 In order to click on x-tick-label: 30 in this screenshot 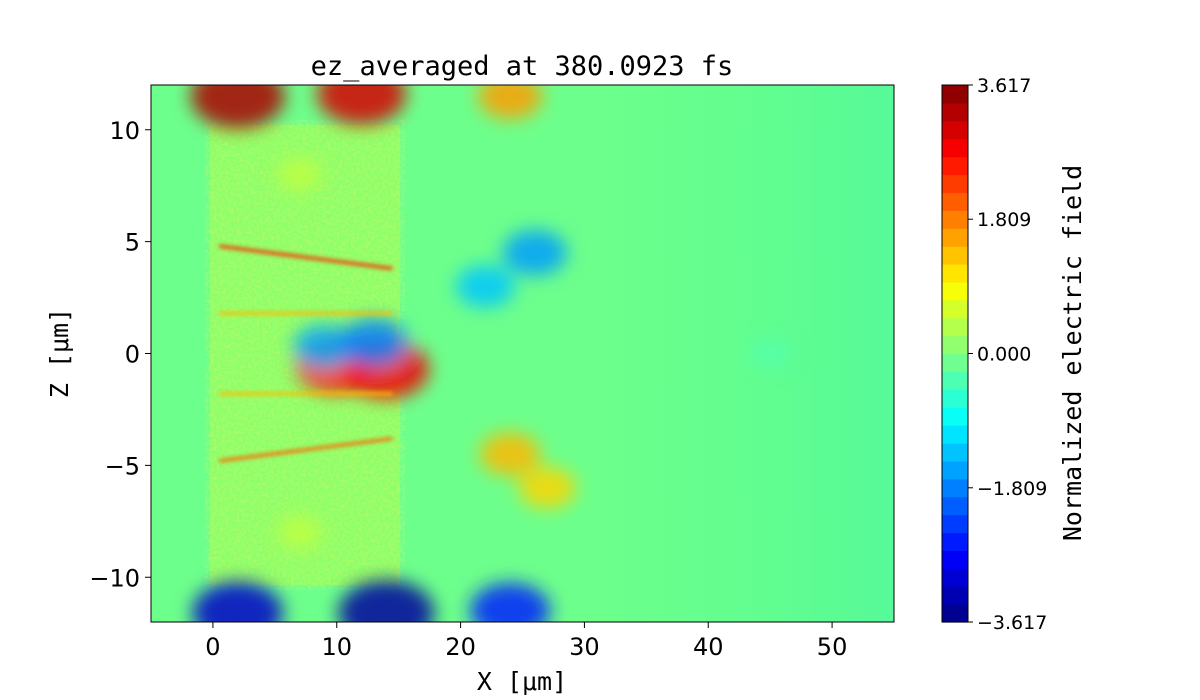, I will do `click(584, 647)`.